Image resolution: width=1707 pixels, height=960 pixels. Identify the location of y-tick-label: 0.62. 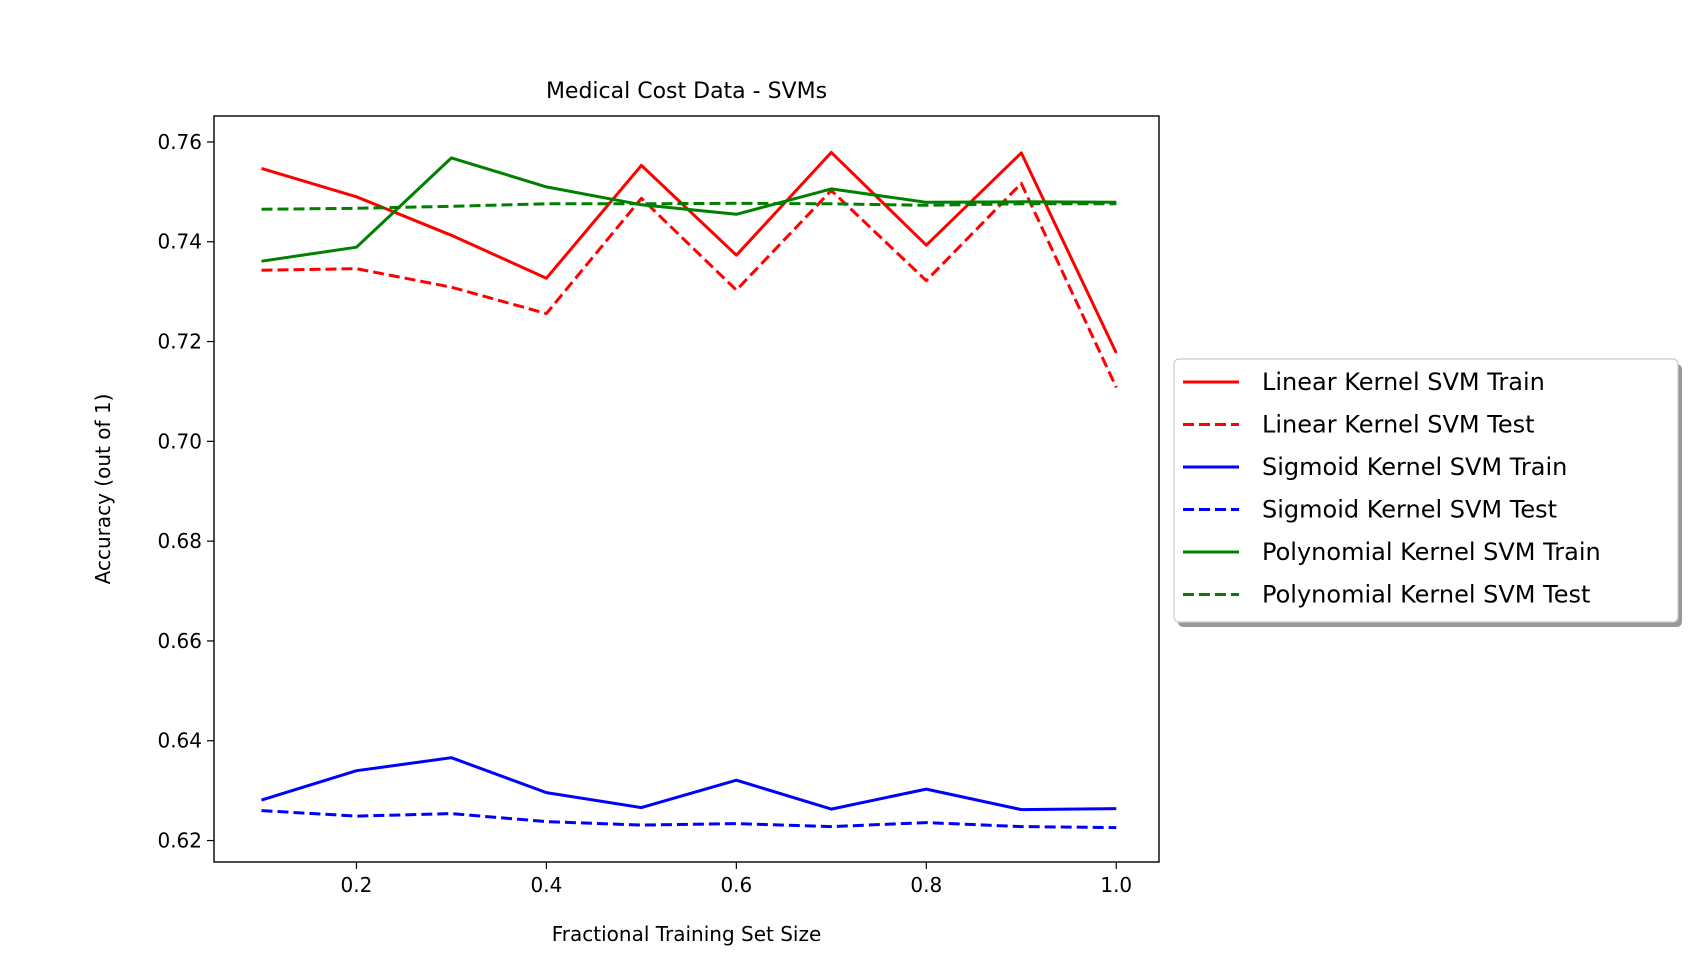
(179, 841).